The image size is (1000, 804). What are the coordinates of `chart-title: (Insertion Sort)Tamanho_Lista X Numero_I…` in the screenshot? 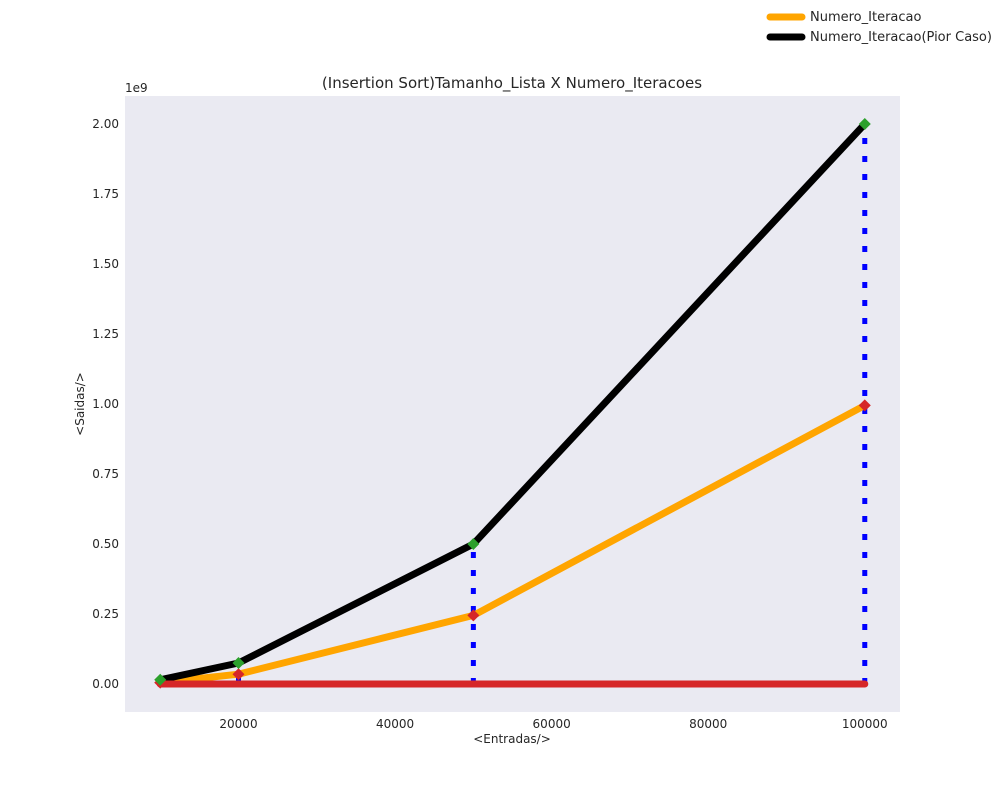 It's located at (512, 83).